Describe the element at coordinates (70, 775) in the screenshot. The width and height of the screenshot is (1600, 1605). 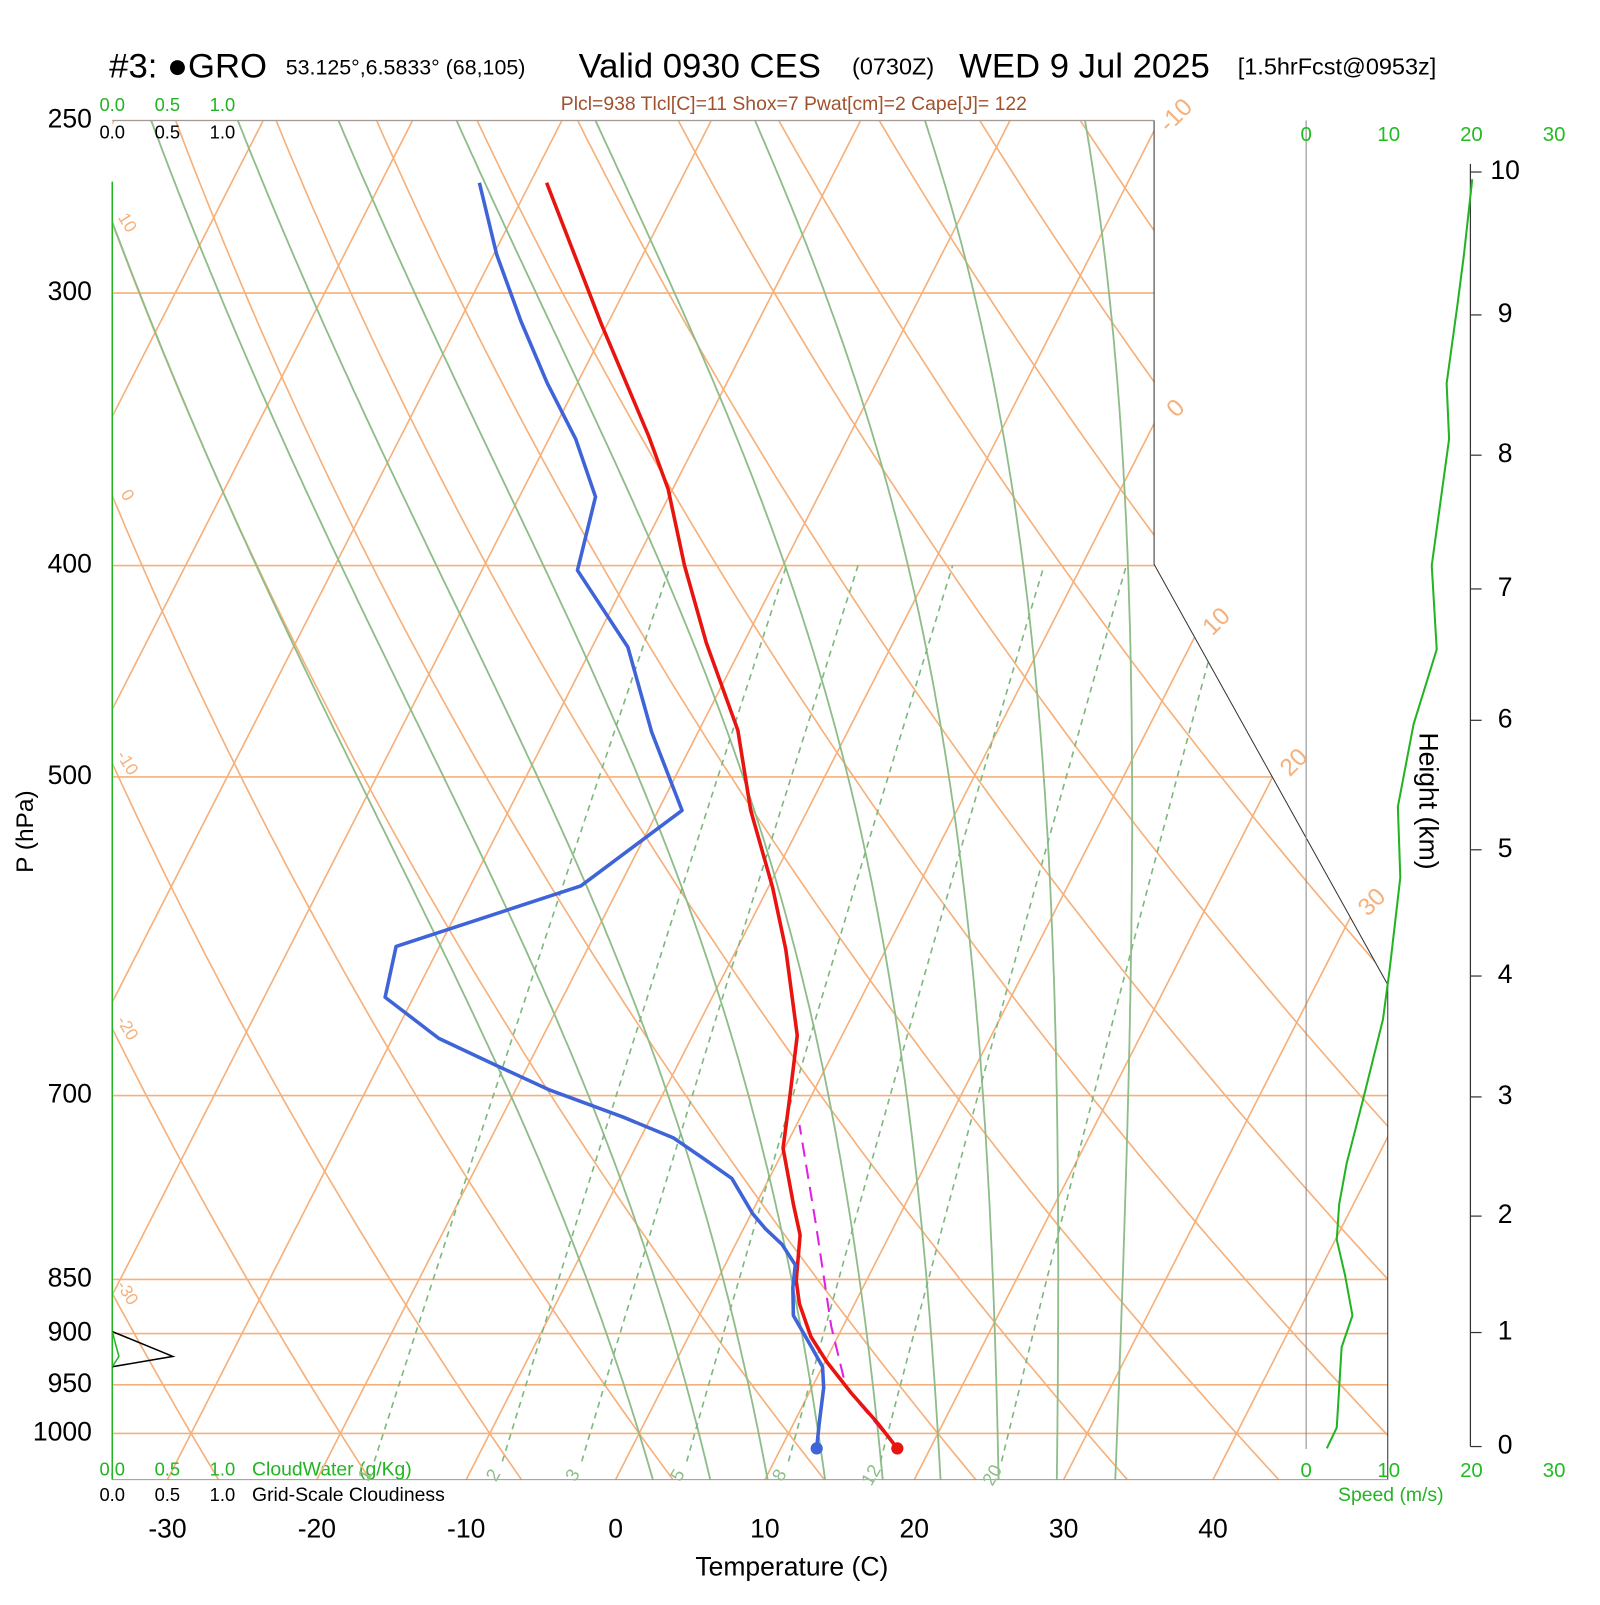
I see `y-tick-label: 500` at that location.